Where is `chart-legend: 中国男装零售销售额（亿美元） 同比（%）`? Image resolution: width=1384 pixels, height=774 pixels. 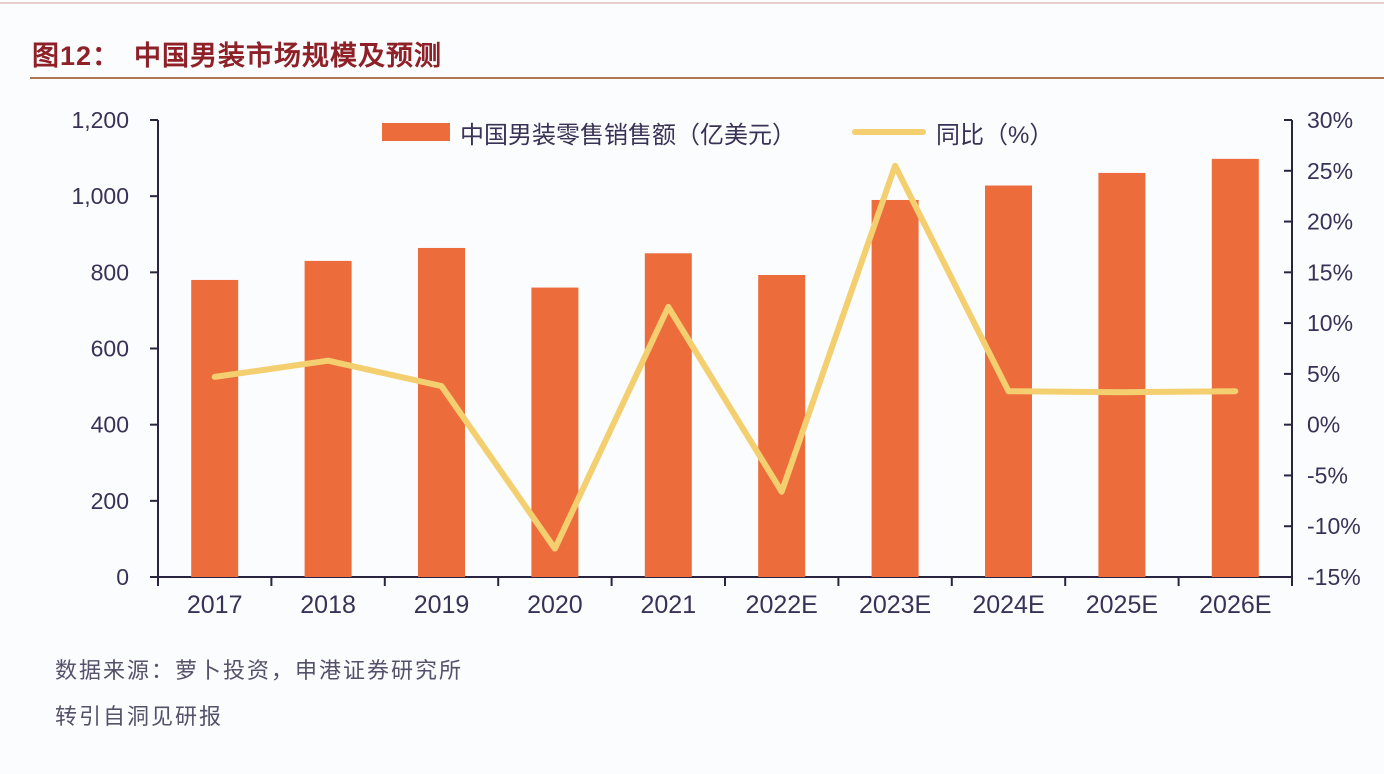 chart-legend: 中国男装零售销售额（亿美元） 同比（%） is located at coordinates (717, 133).